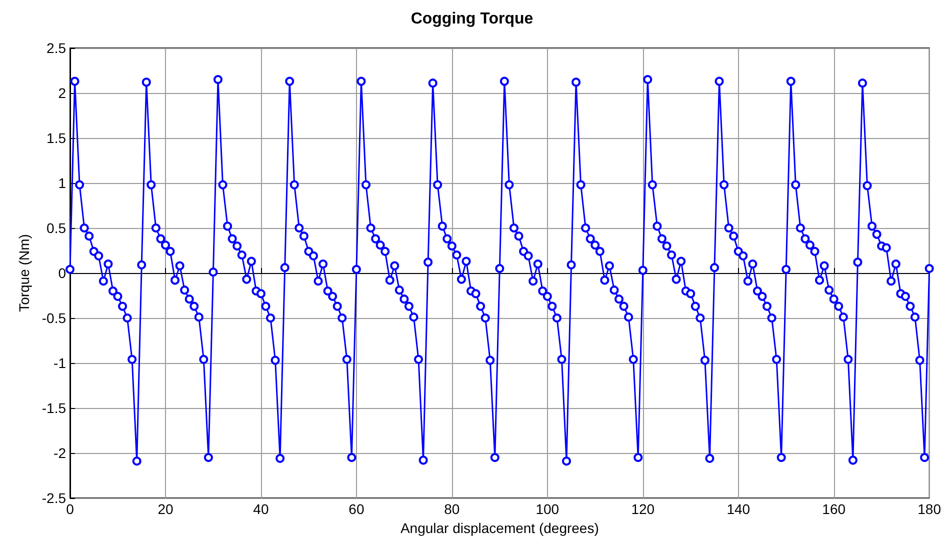 The image size is (944, 544). What do you see at coordinates (472, 19) in the screenshot?
I see `chart-title: Cogging Torque` at bounding box center [472, 19].